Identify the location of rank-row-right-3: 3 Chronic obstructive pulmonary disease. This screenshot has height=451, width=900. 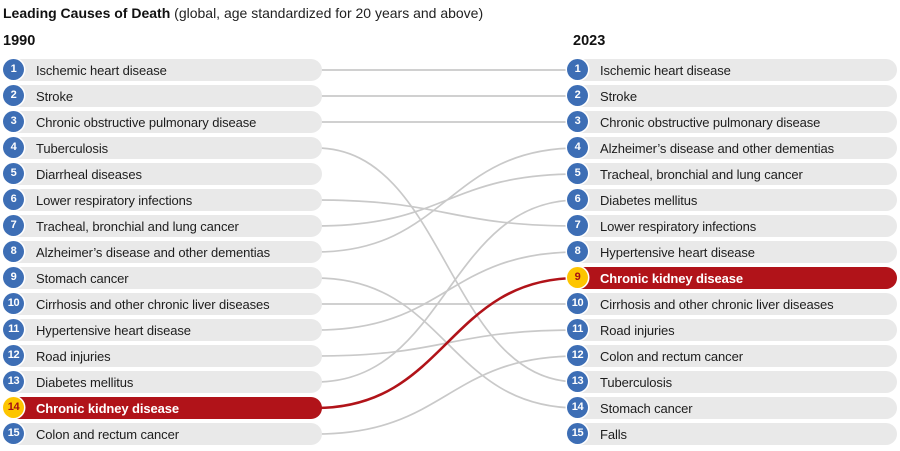
(731, 122).